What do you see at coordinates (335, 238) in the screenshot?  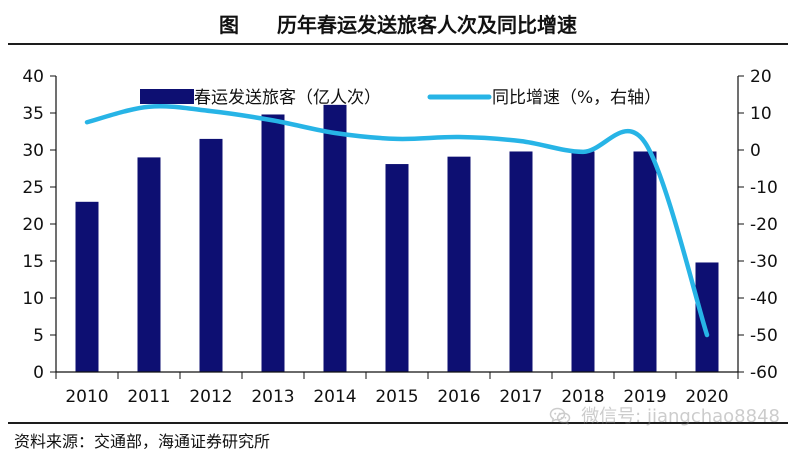 I see `bar-2014` at bounding box center [335, 238].